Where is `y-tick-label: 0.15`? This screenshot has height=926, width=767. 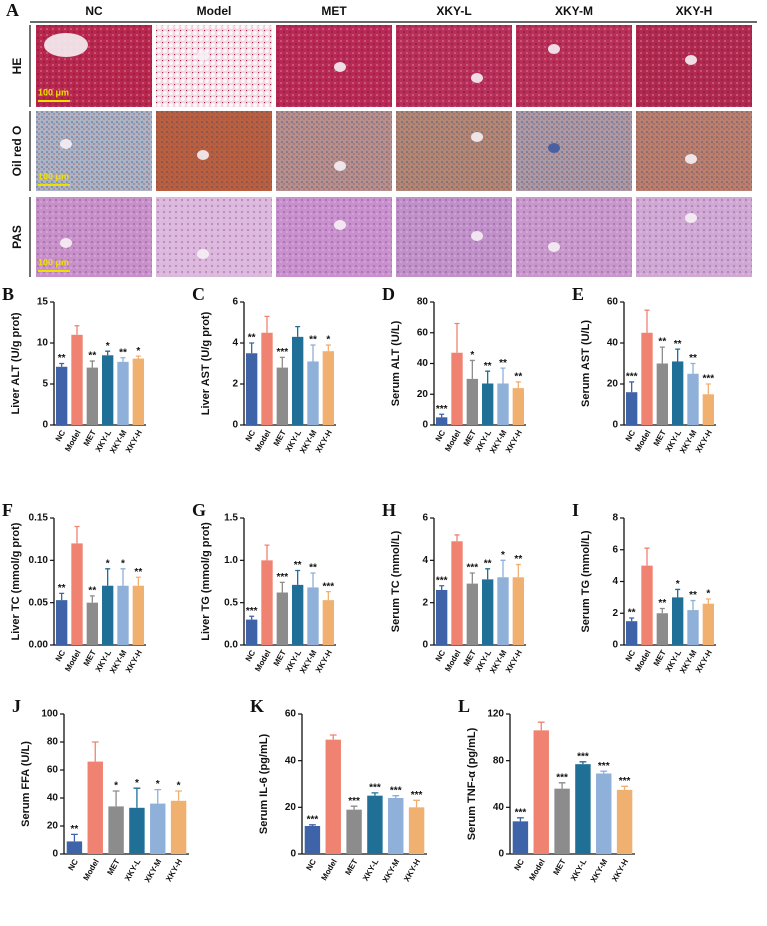 y-tick-label: 0.15 is located at coordinates (39, 518).